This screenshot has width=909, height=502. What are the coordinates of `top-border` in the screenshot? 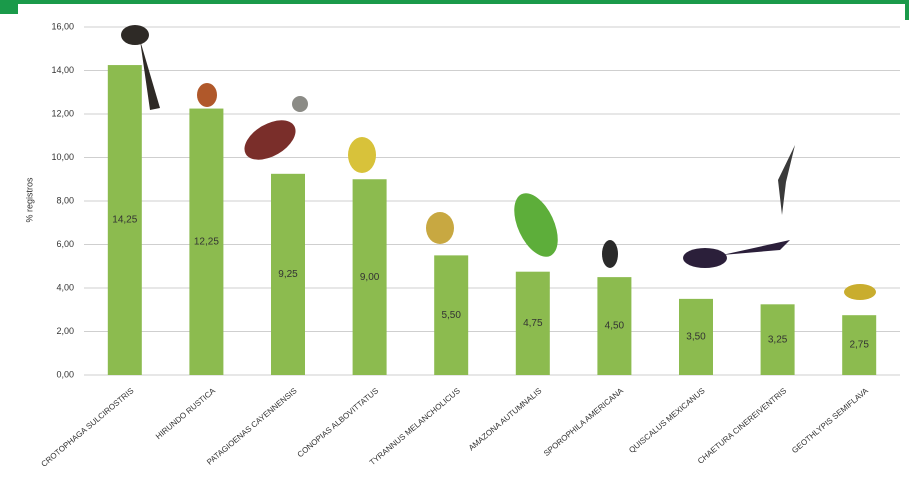 It's located at (454, 2).